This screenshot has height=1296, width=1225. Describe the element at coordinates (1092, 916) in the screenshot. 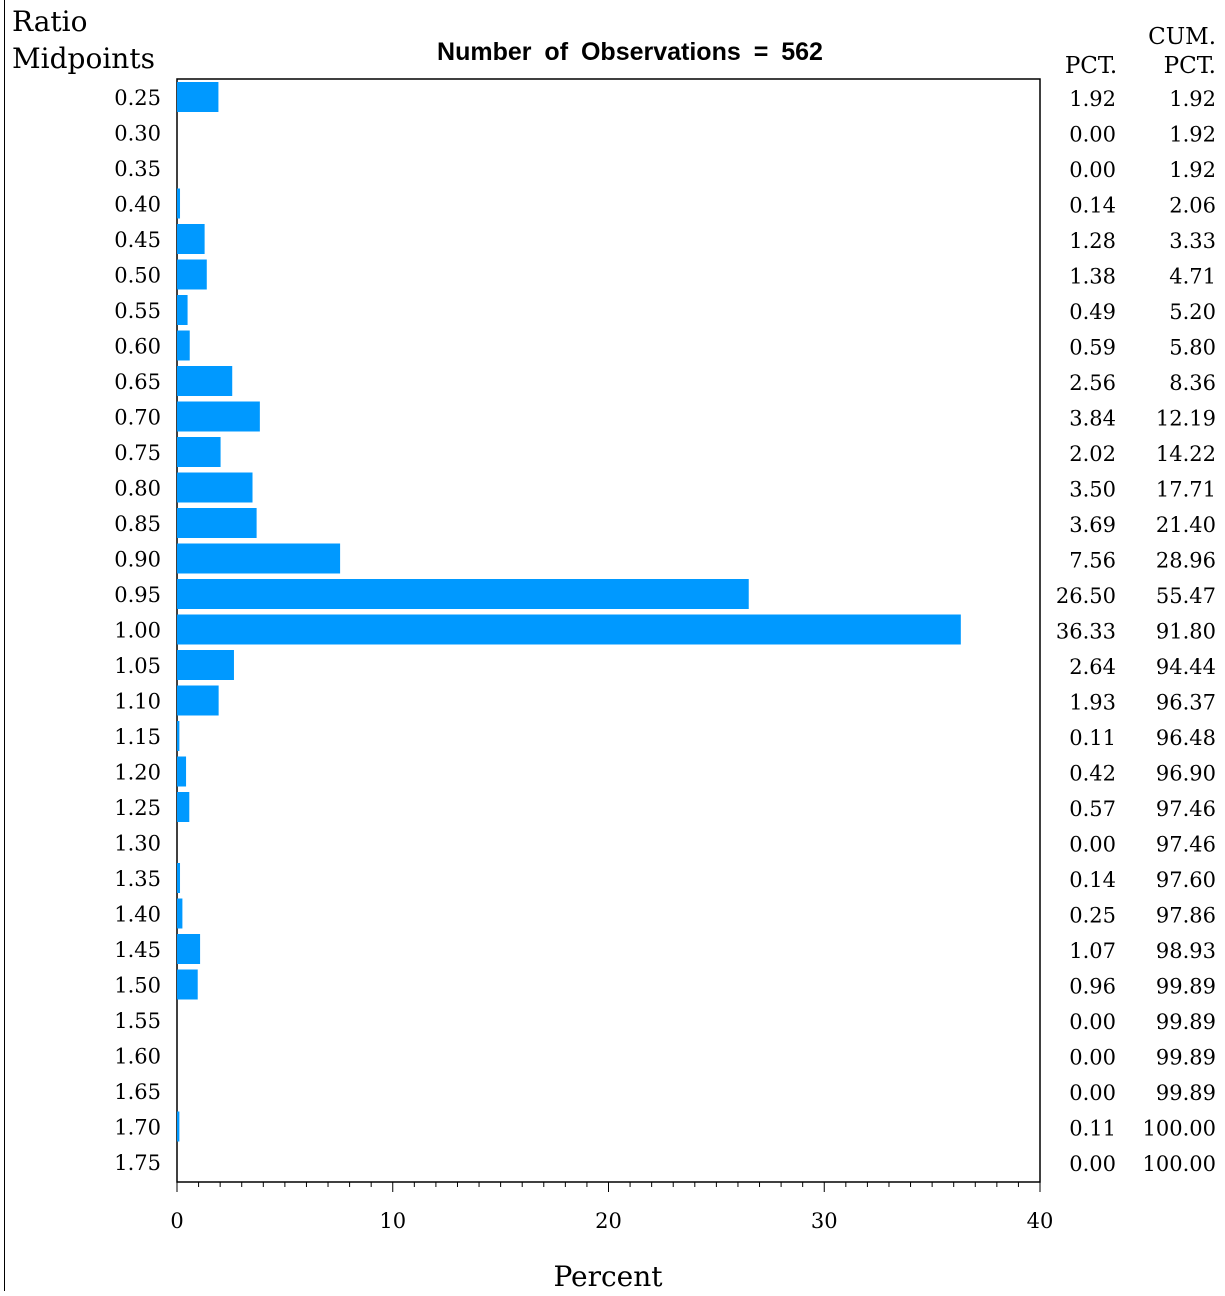

I see `pct-value: 0.25` at that location.